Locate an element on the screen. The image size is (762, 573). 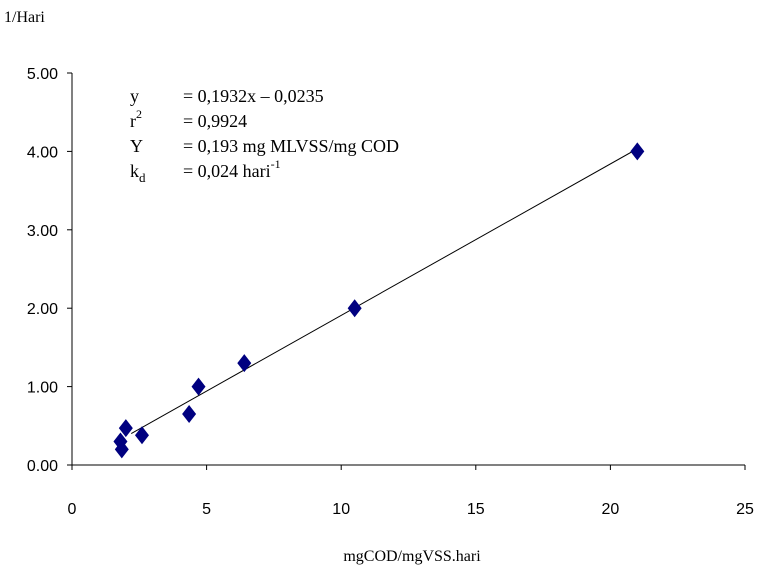
x-axis-title: mgCOD/mgVSS.hari is located at coordinates (412, 556).